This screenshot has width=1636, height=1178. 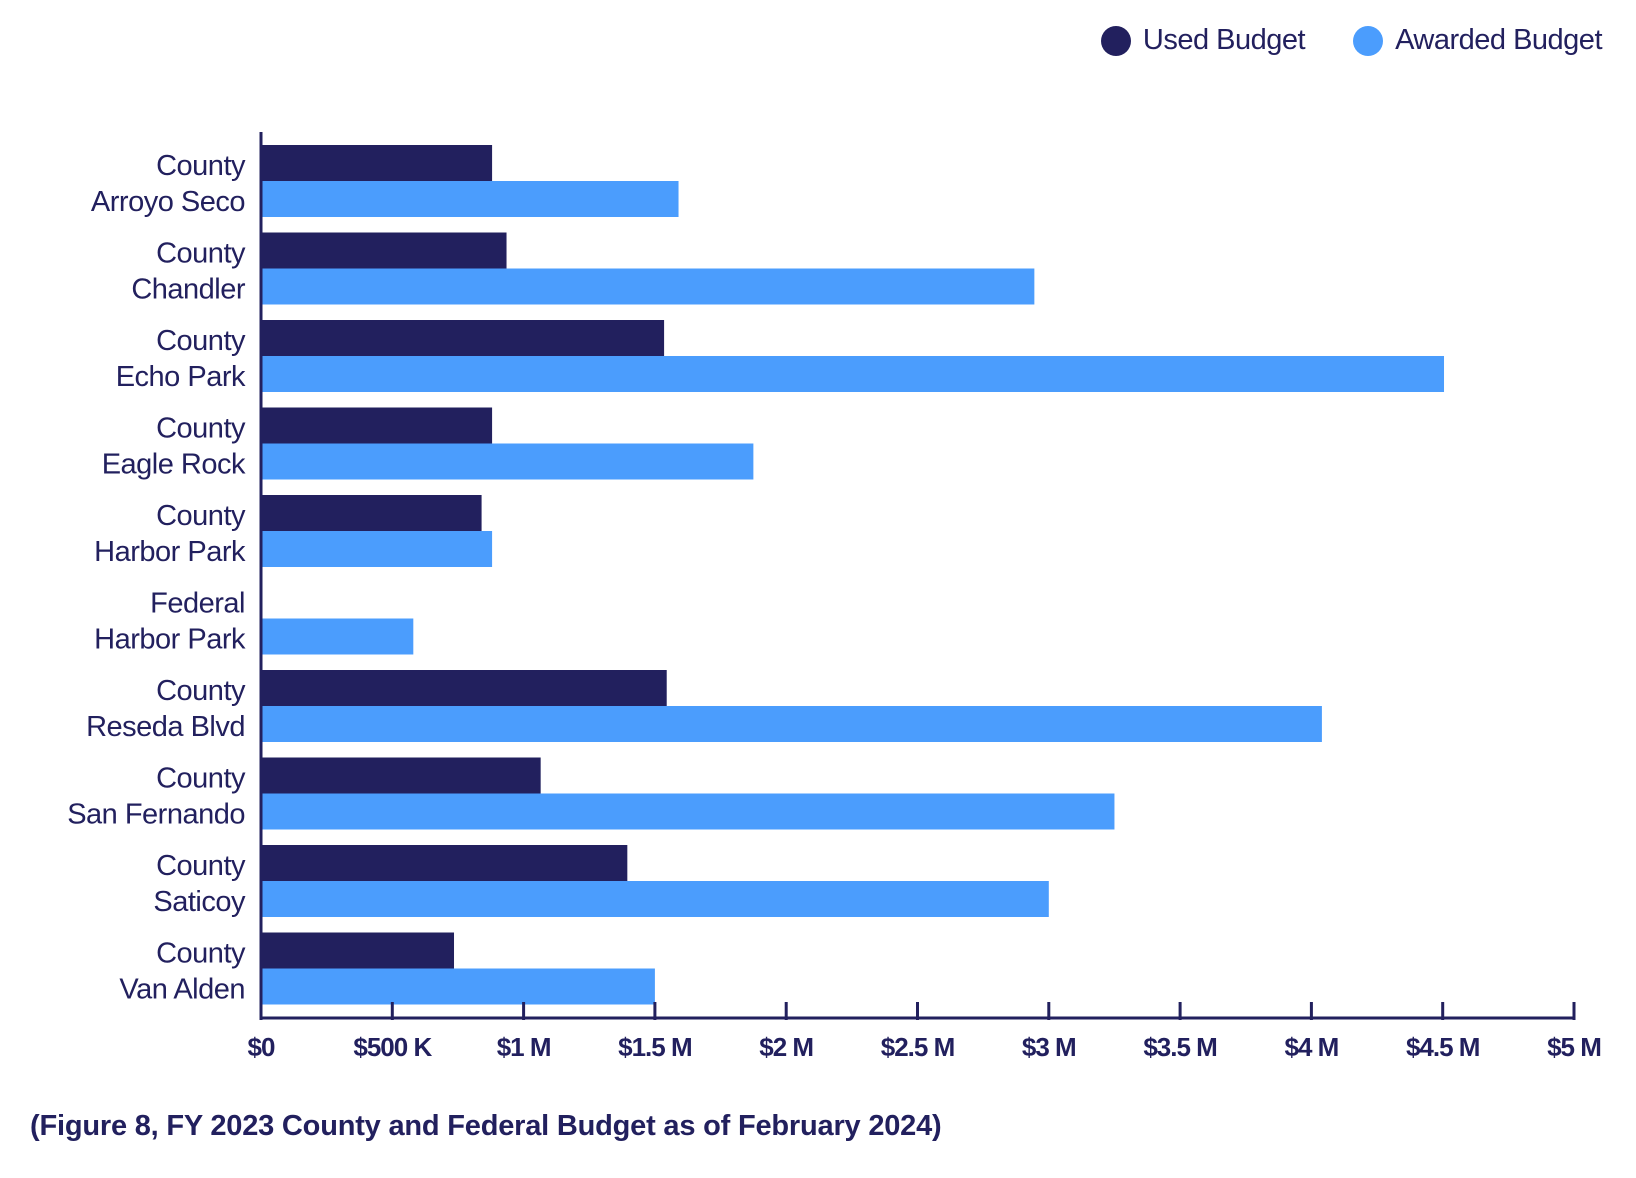 I want to click on category-label-4-line-2: Harbor Park, so click(x=170, y=552).